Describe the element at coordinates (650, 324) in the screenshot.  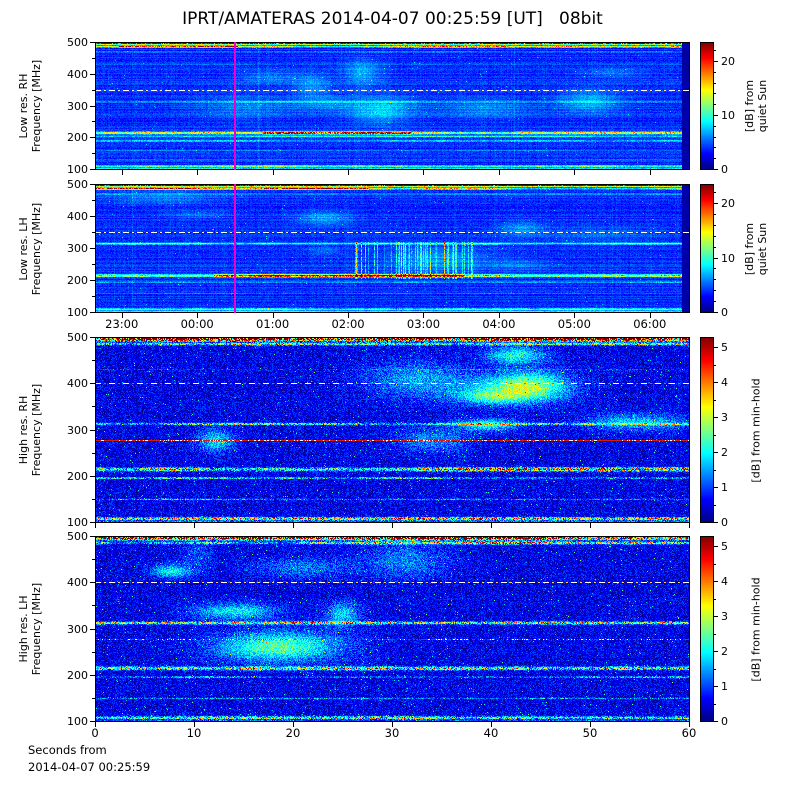
I see `time-tick-label: 06:00` at that location.